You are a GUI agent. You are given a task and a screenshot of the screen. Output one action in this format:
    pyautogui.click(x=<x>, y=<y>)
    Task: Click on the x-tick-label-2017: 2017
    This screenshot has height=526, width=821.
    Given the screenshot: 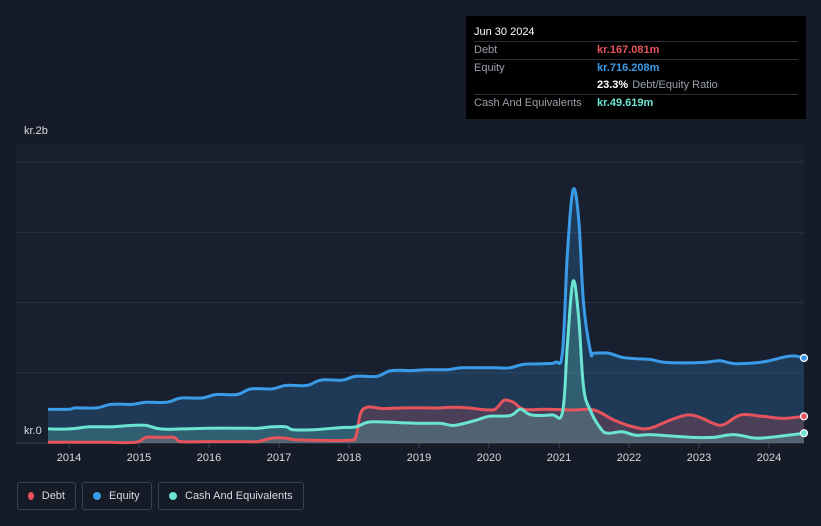 What is the action you would take?
    pyautogui.click(x=279, y=458)
    